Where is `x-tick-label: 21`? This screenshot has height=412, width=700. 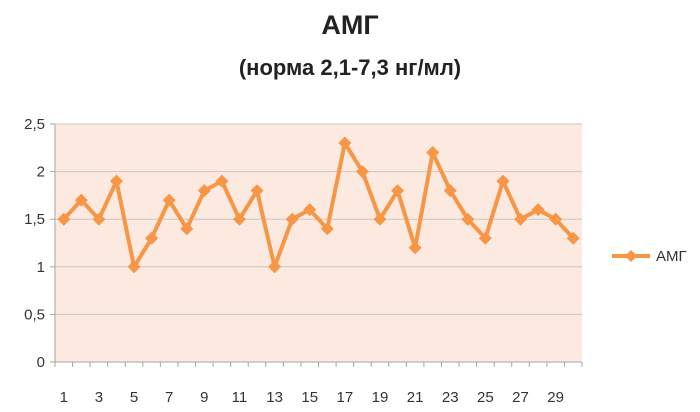 x-tick-label: 21 is located at coordinates (415, 397).